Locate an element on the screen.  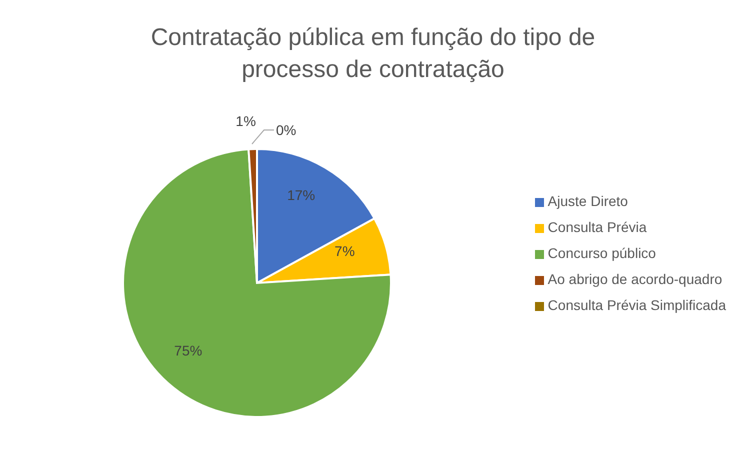
legend-label: Ao abrigo de acordo-quadro is located at coordinates (635, 279).